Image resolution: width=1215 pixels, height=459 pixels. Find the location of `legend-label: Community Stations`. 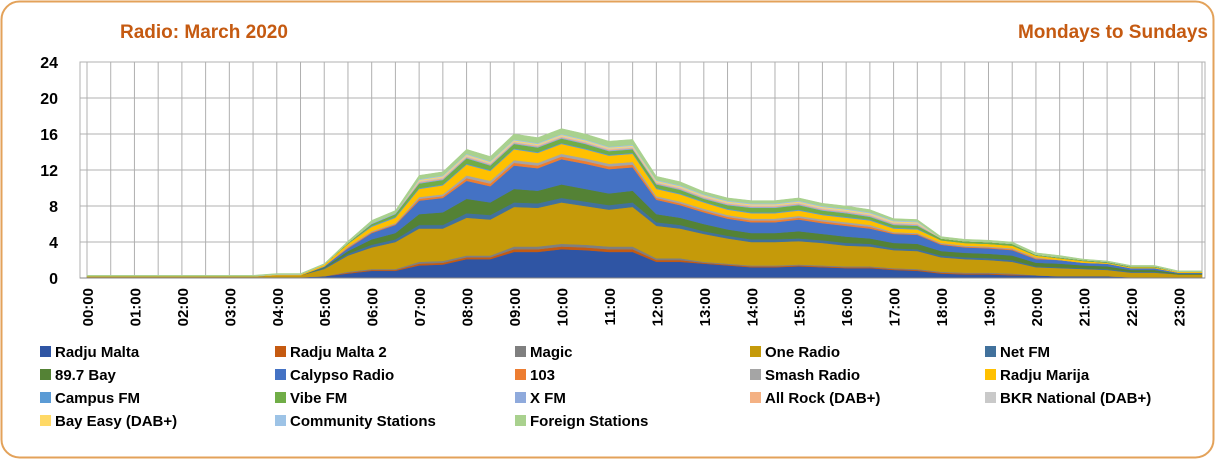

legend-label: Community Stations is located at coordinates (363, 421).